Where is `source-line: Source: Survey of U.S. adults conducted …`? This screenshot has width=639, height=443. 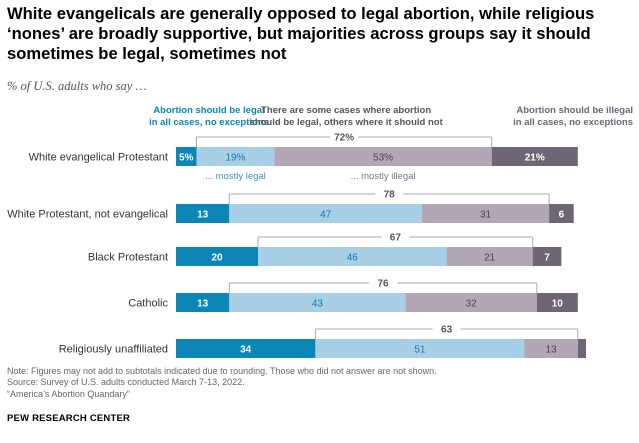
source-line: Source: Survey of U.S. adults conducted … is located at coordinates (126, 382).